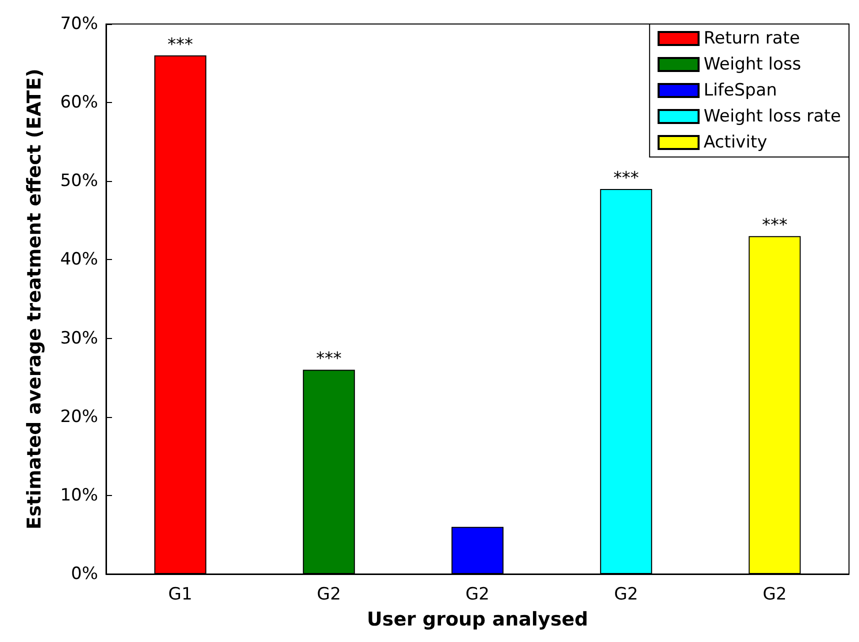 This screenshot has height=642, width=859. I want to click on y-tick-label: 10%, so click(79, 495).